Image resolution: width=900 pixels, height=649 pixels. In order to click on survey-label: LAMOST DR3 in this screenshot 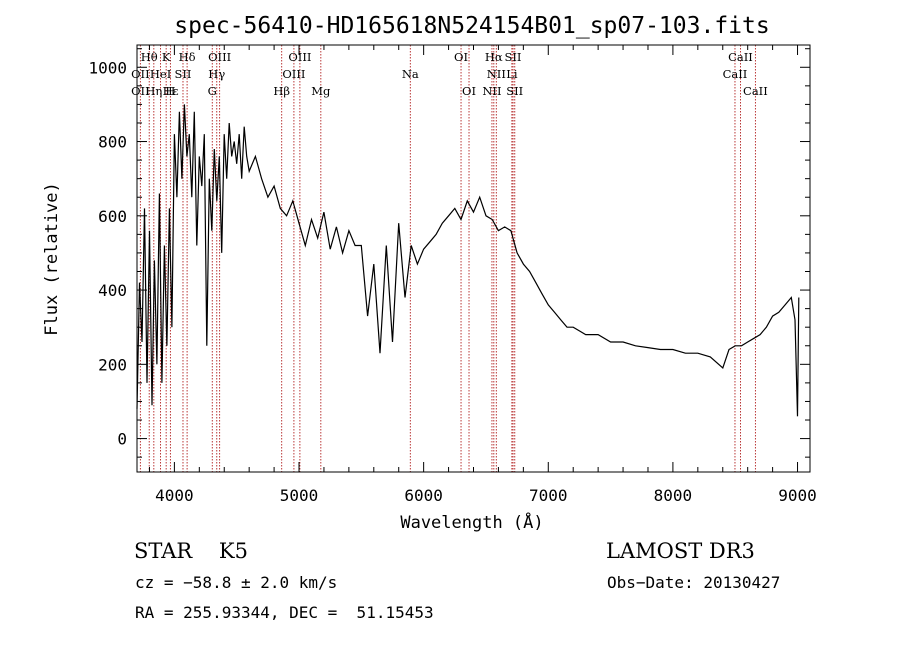, I will do `click(680, 551)`.